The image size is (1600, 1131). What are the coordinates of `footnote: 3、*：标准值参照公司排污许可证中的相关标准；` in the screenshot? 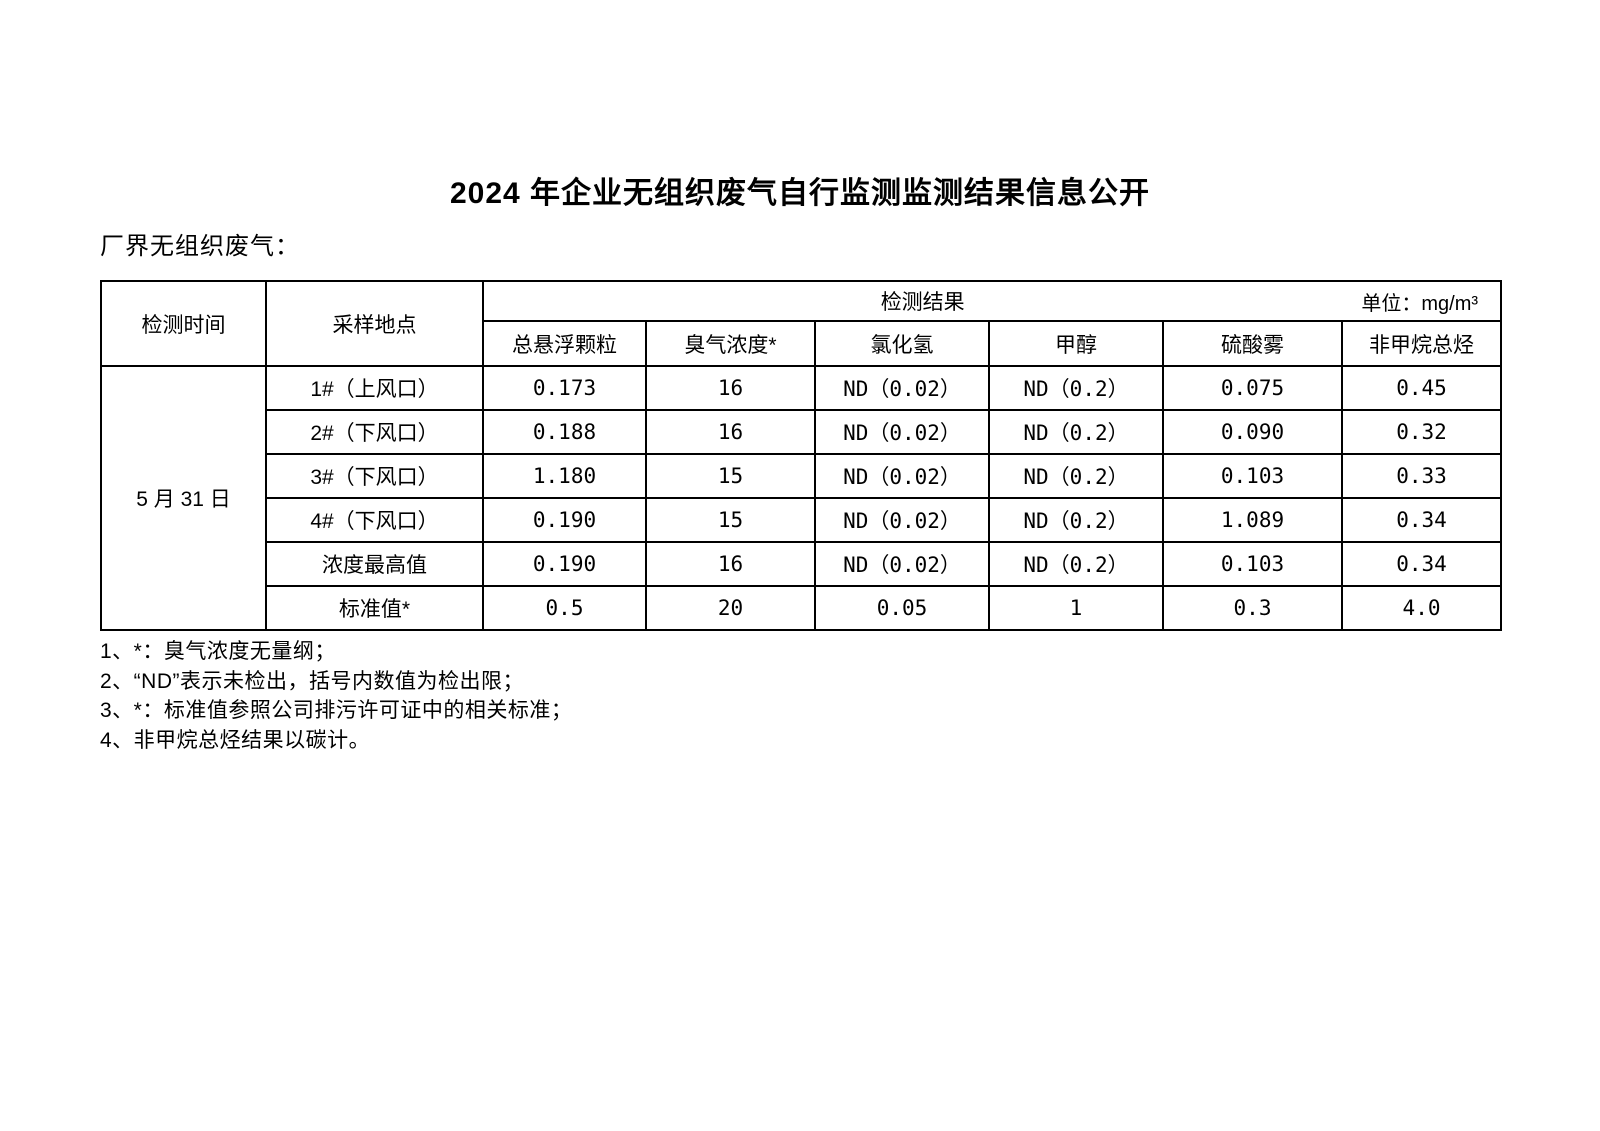 It's located at (336, 710).